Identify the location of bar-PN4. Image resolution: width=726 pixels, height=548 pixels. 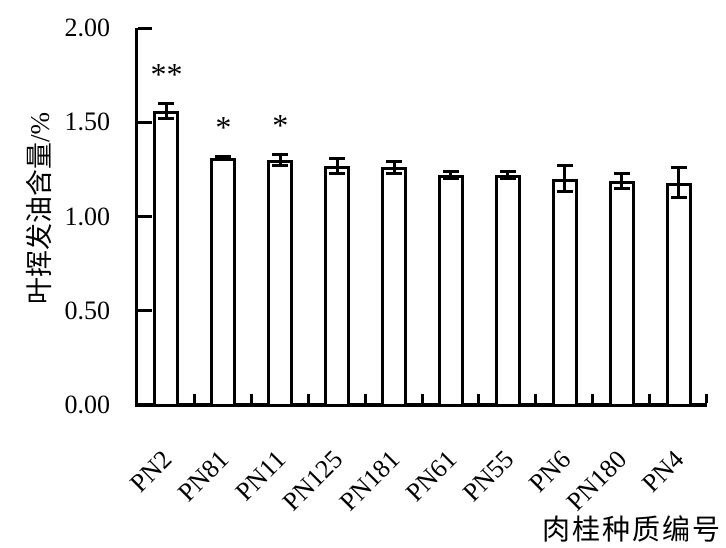
(678, 294).